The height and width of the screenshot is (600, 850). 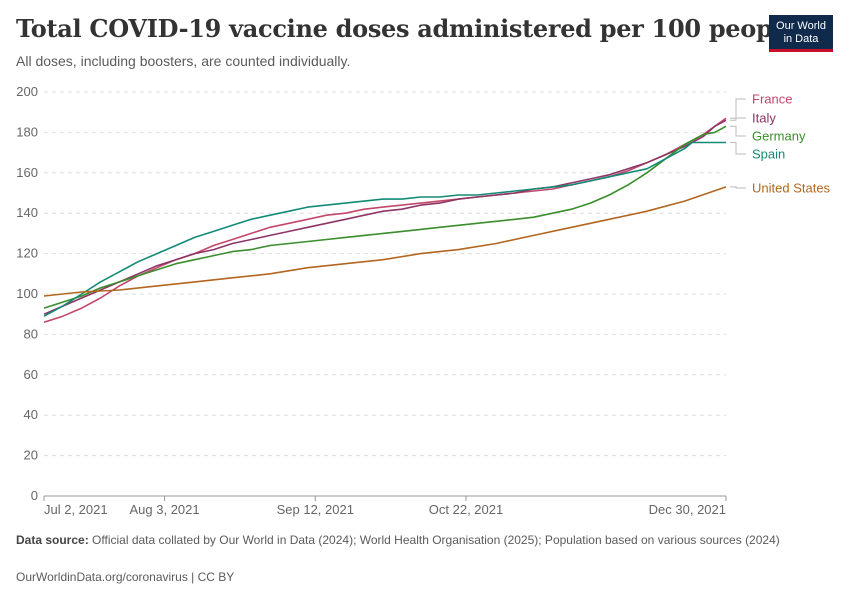 What do you see at coordinates (31, 414) in the screenshot?
I see `y-tick-label: 40` at bounding box center [31, 414].